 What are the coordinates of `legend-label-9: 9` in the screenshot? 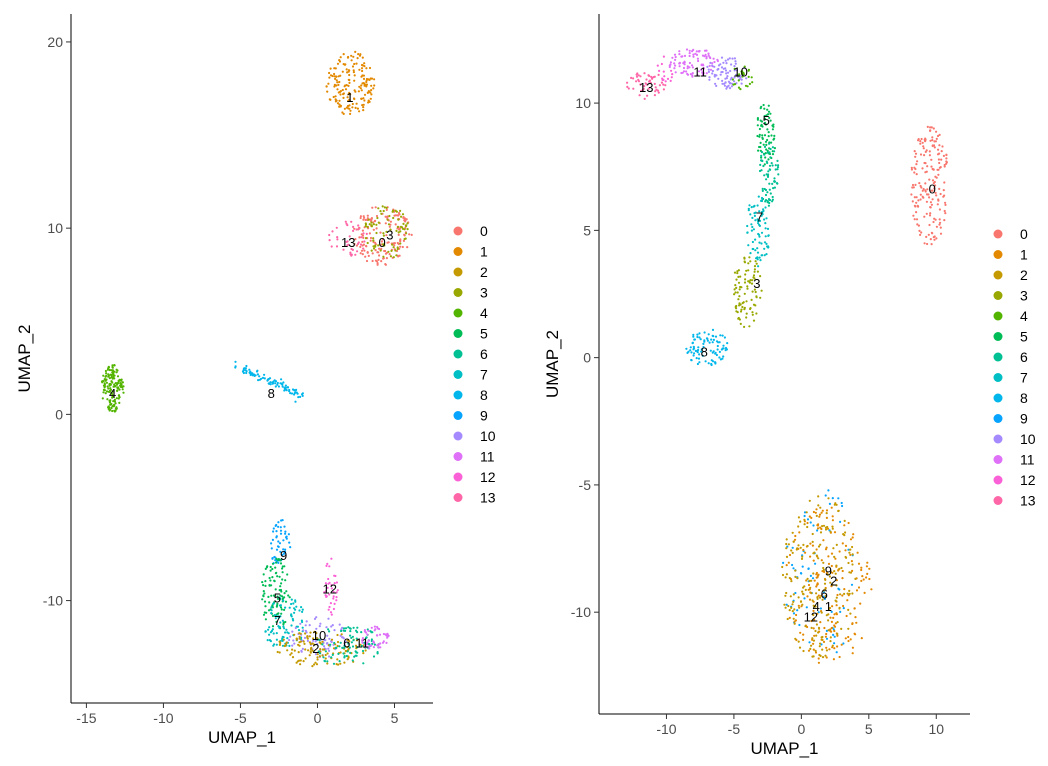 It's located at (484, 416).